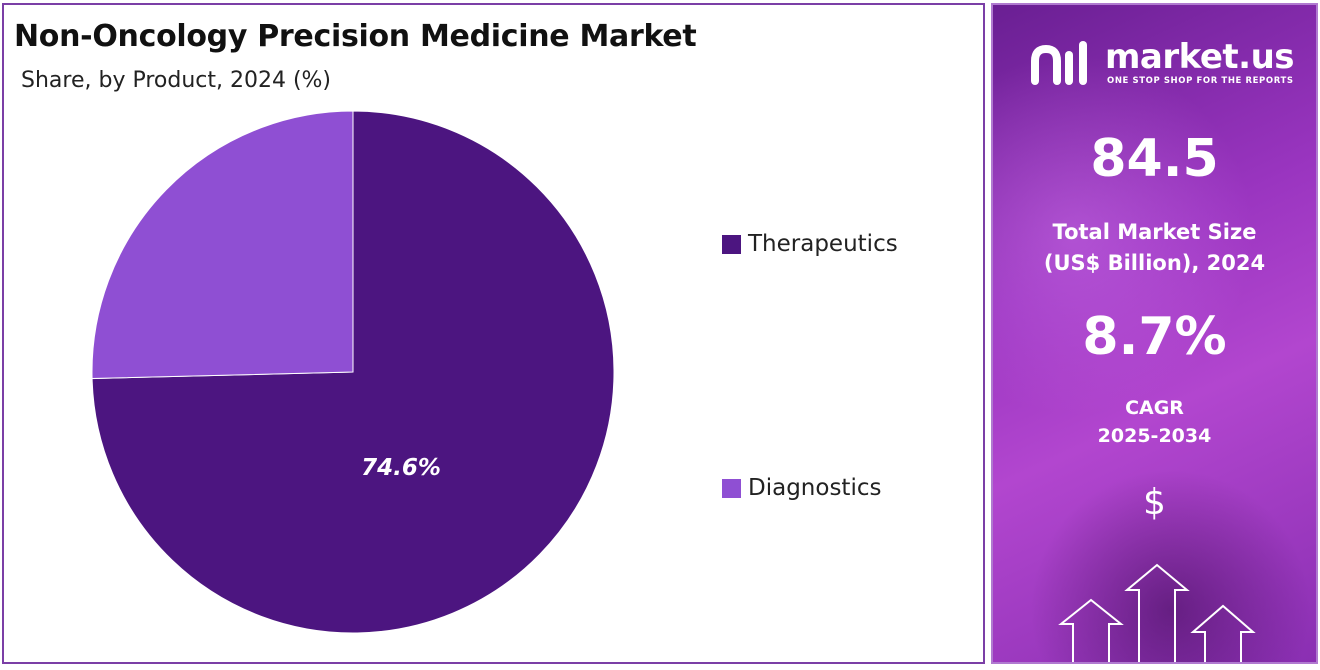 This screenshot has height=670, width=1320. I want to click on chart-subtitle: Share, by Product, 2024 (%), so click(176, 80).